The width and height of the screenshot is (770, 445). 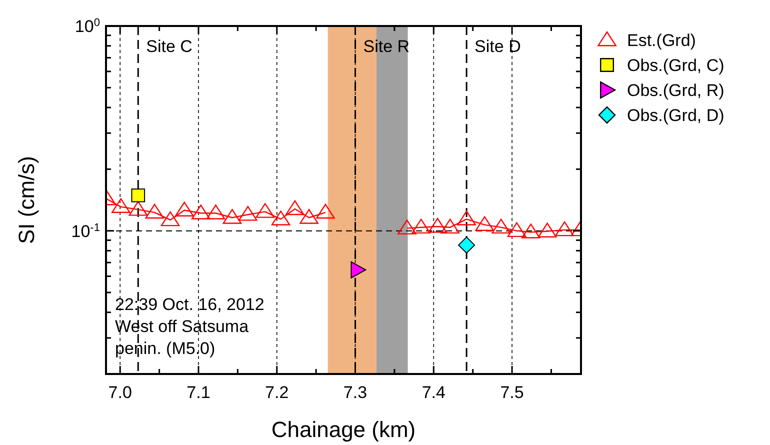 What do you see at coordinates (169, 46) in the screenshot?
I see `ref-line-label: Site C` at bounding box center [169, 46].